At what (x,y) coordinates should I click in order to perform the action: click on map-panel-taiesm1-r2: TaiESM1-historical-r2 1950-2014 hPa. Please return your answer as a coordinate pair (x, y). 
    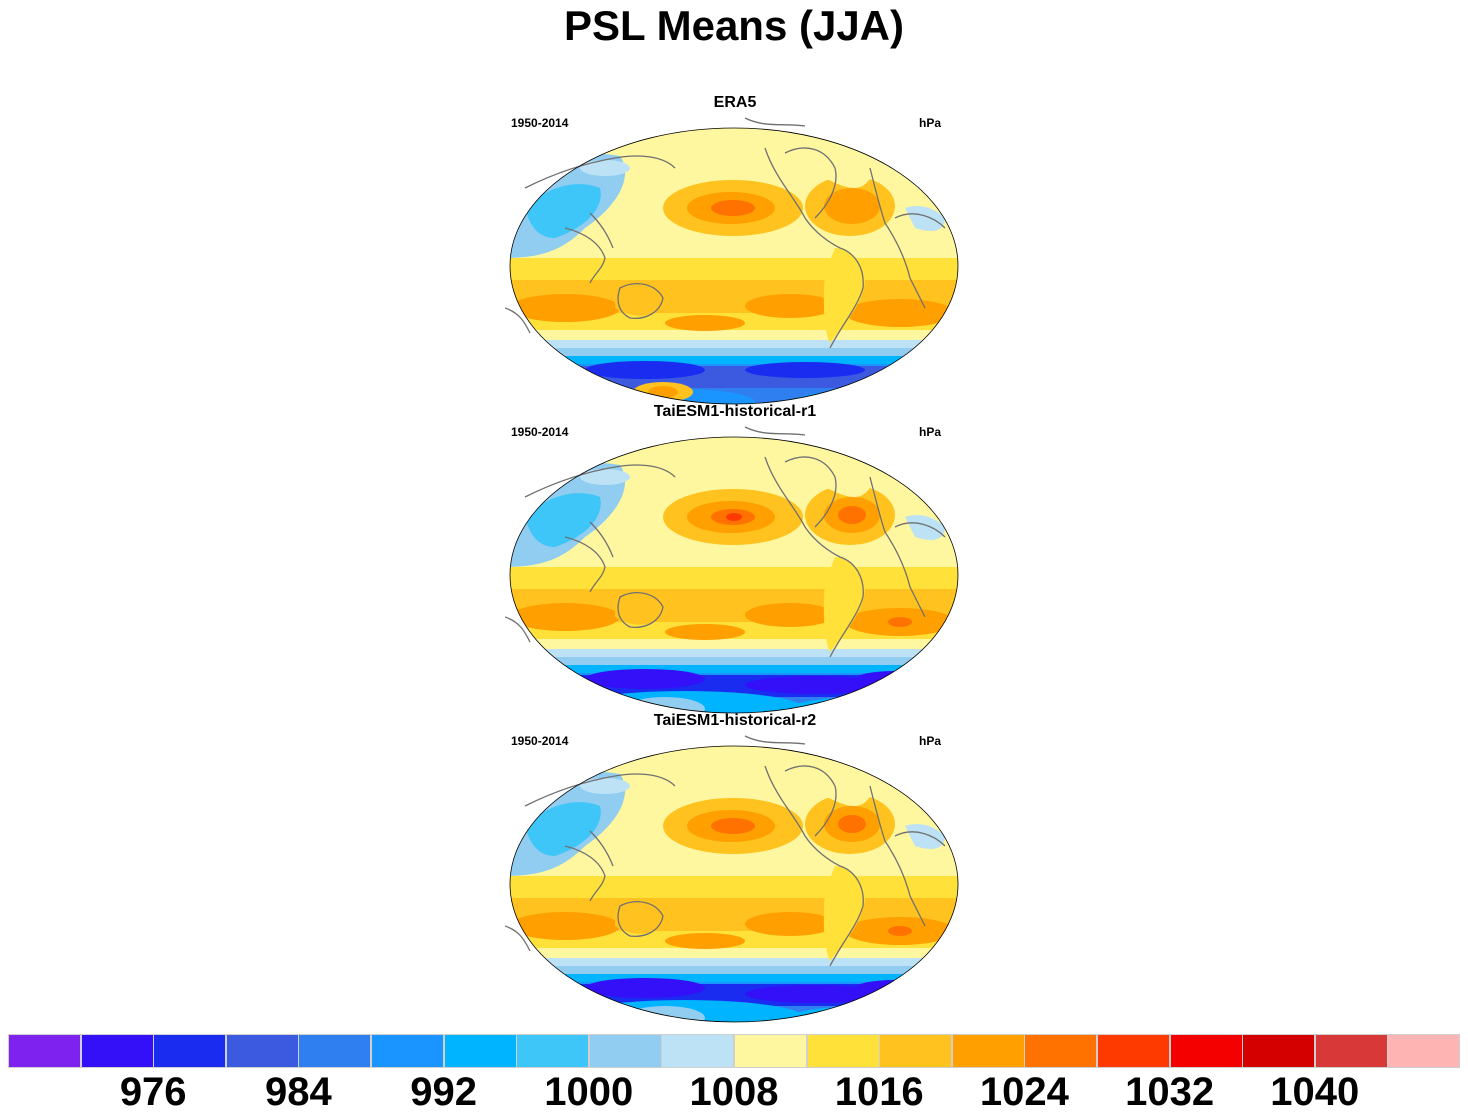
    Looking at the image, I should click on (735, 867).